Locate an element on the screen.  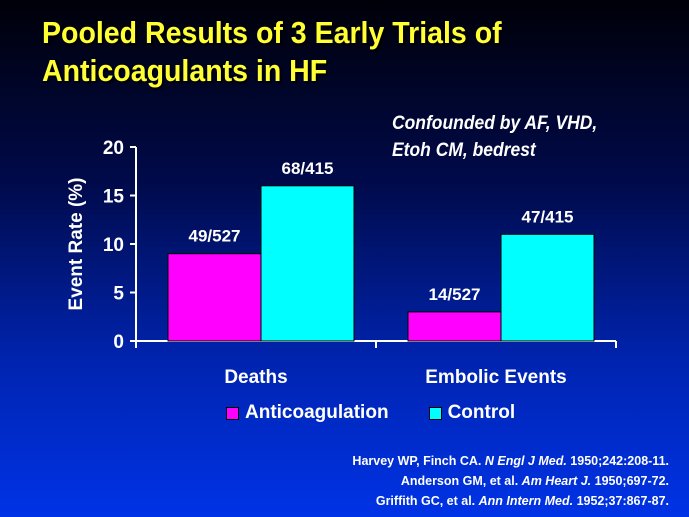
legend-label-control: Control is located at coordinates (481, 412).